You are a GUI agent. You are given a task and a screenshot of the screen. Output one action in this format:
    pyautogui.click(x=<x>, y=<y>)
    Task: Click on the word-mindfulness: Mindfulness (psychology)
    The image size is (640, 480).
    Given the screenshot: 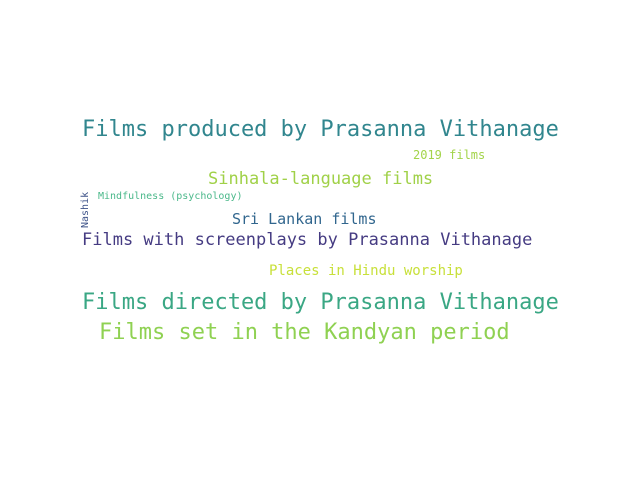 What is the action you would take?
    pyautogui.click(x=170, y=196)
    